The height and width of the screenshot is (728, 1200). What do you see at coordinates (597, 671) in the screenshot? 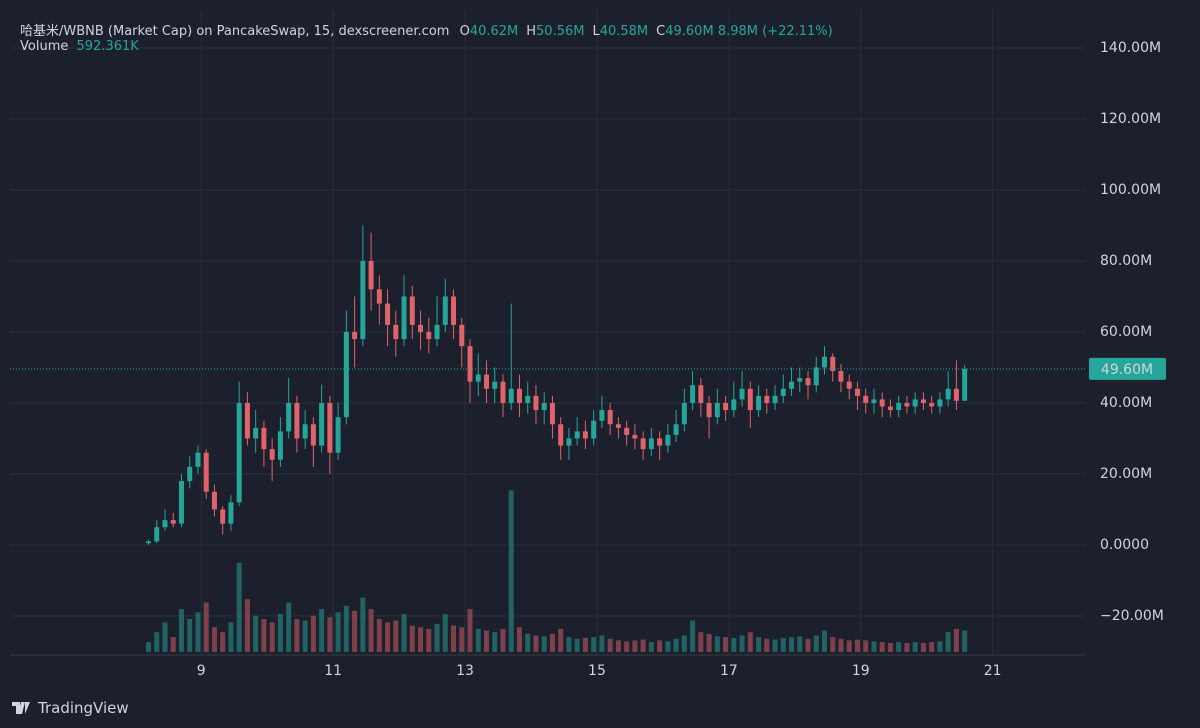
I see `x-tick-label: 15` at bounding box center [597, 671].